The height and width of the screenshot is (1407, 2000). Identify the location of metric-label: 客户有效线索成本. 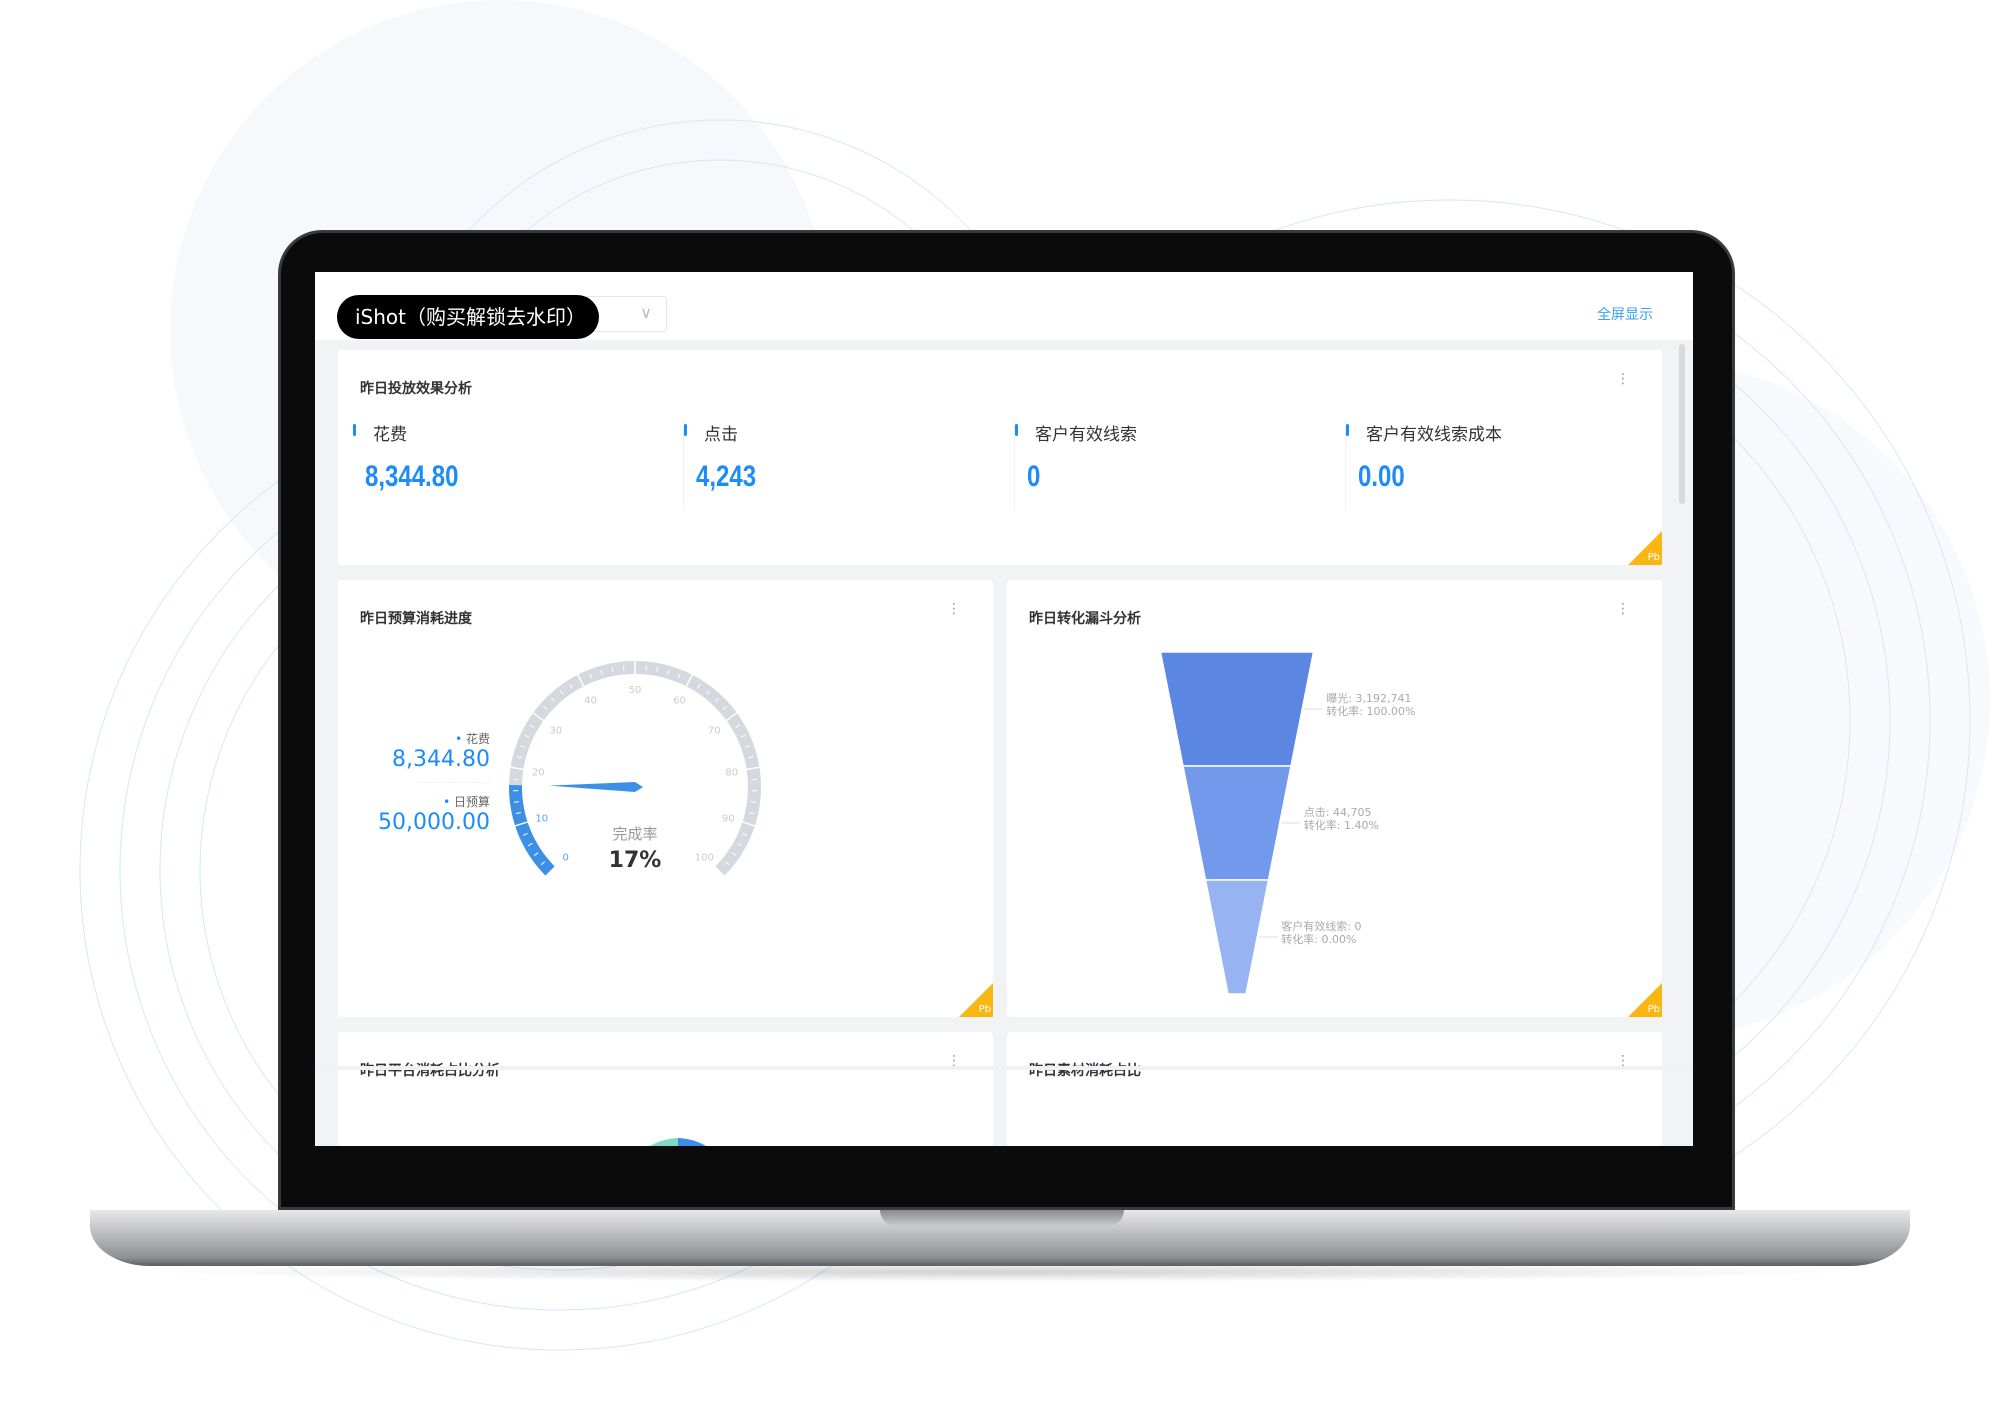
(1434, 435).